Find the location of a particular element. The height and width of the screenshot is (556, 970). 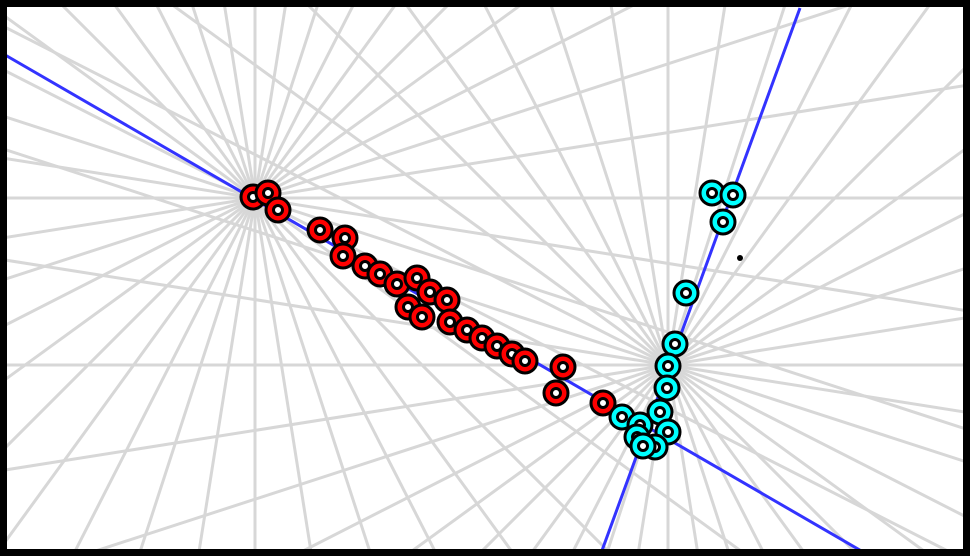

small-marker-dot is located at coordinates (740, 258).